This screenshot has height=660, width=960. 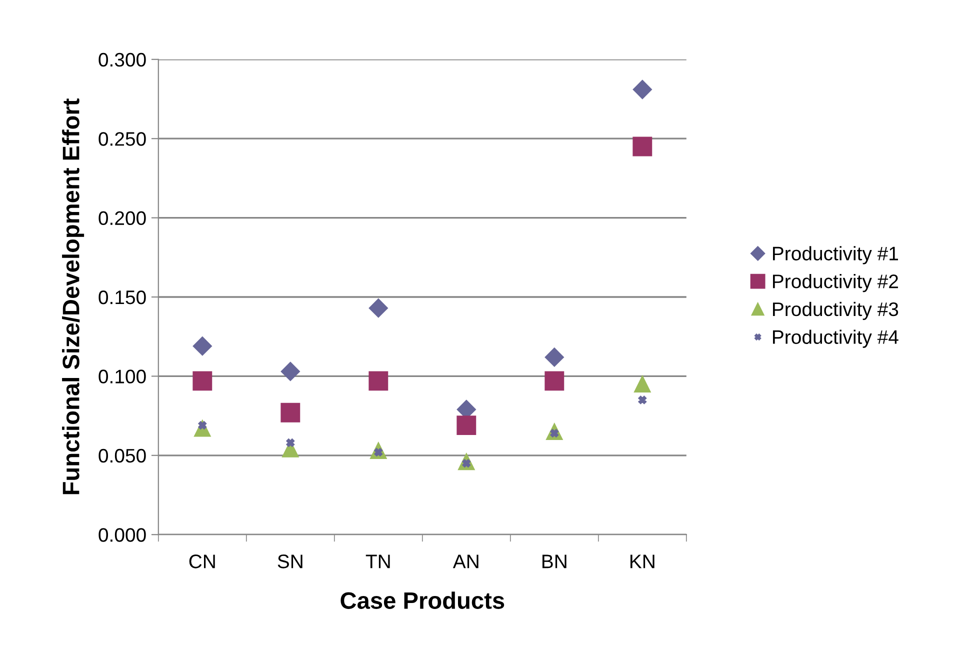 I want to click on legend-label: Productivity #4, so click(x=835, y=339).